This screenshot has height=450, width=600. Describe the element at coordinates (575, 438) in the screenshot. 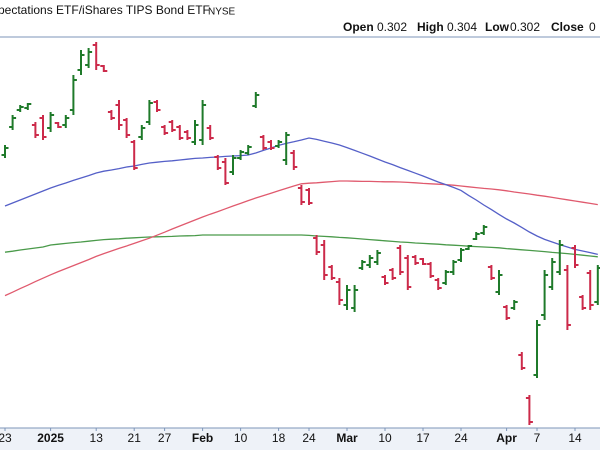

I see `x-tick-label: 14` at that location.